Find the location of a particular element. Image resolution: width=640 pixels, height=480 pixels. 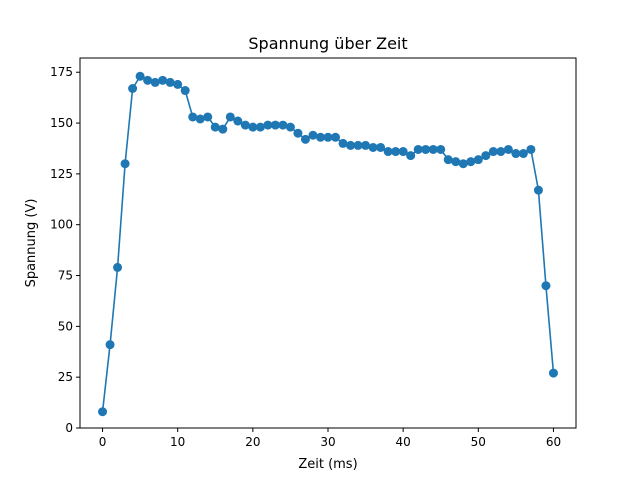

y-tick-label: 50 is located at coordinates (65, 326).